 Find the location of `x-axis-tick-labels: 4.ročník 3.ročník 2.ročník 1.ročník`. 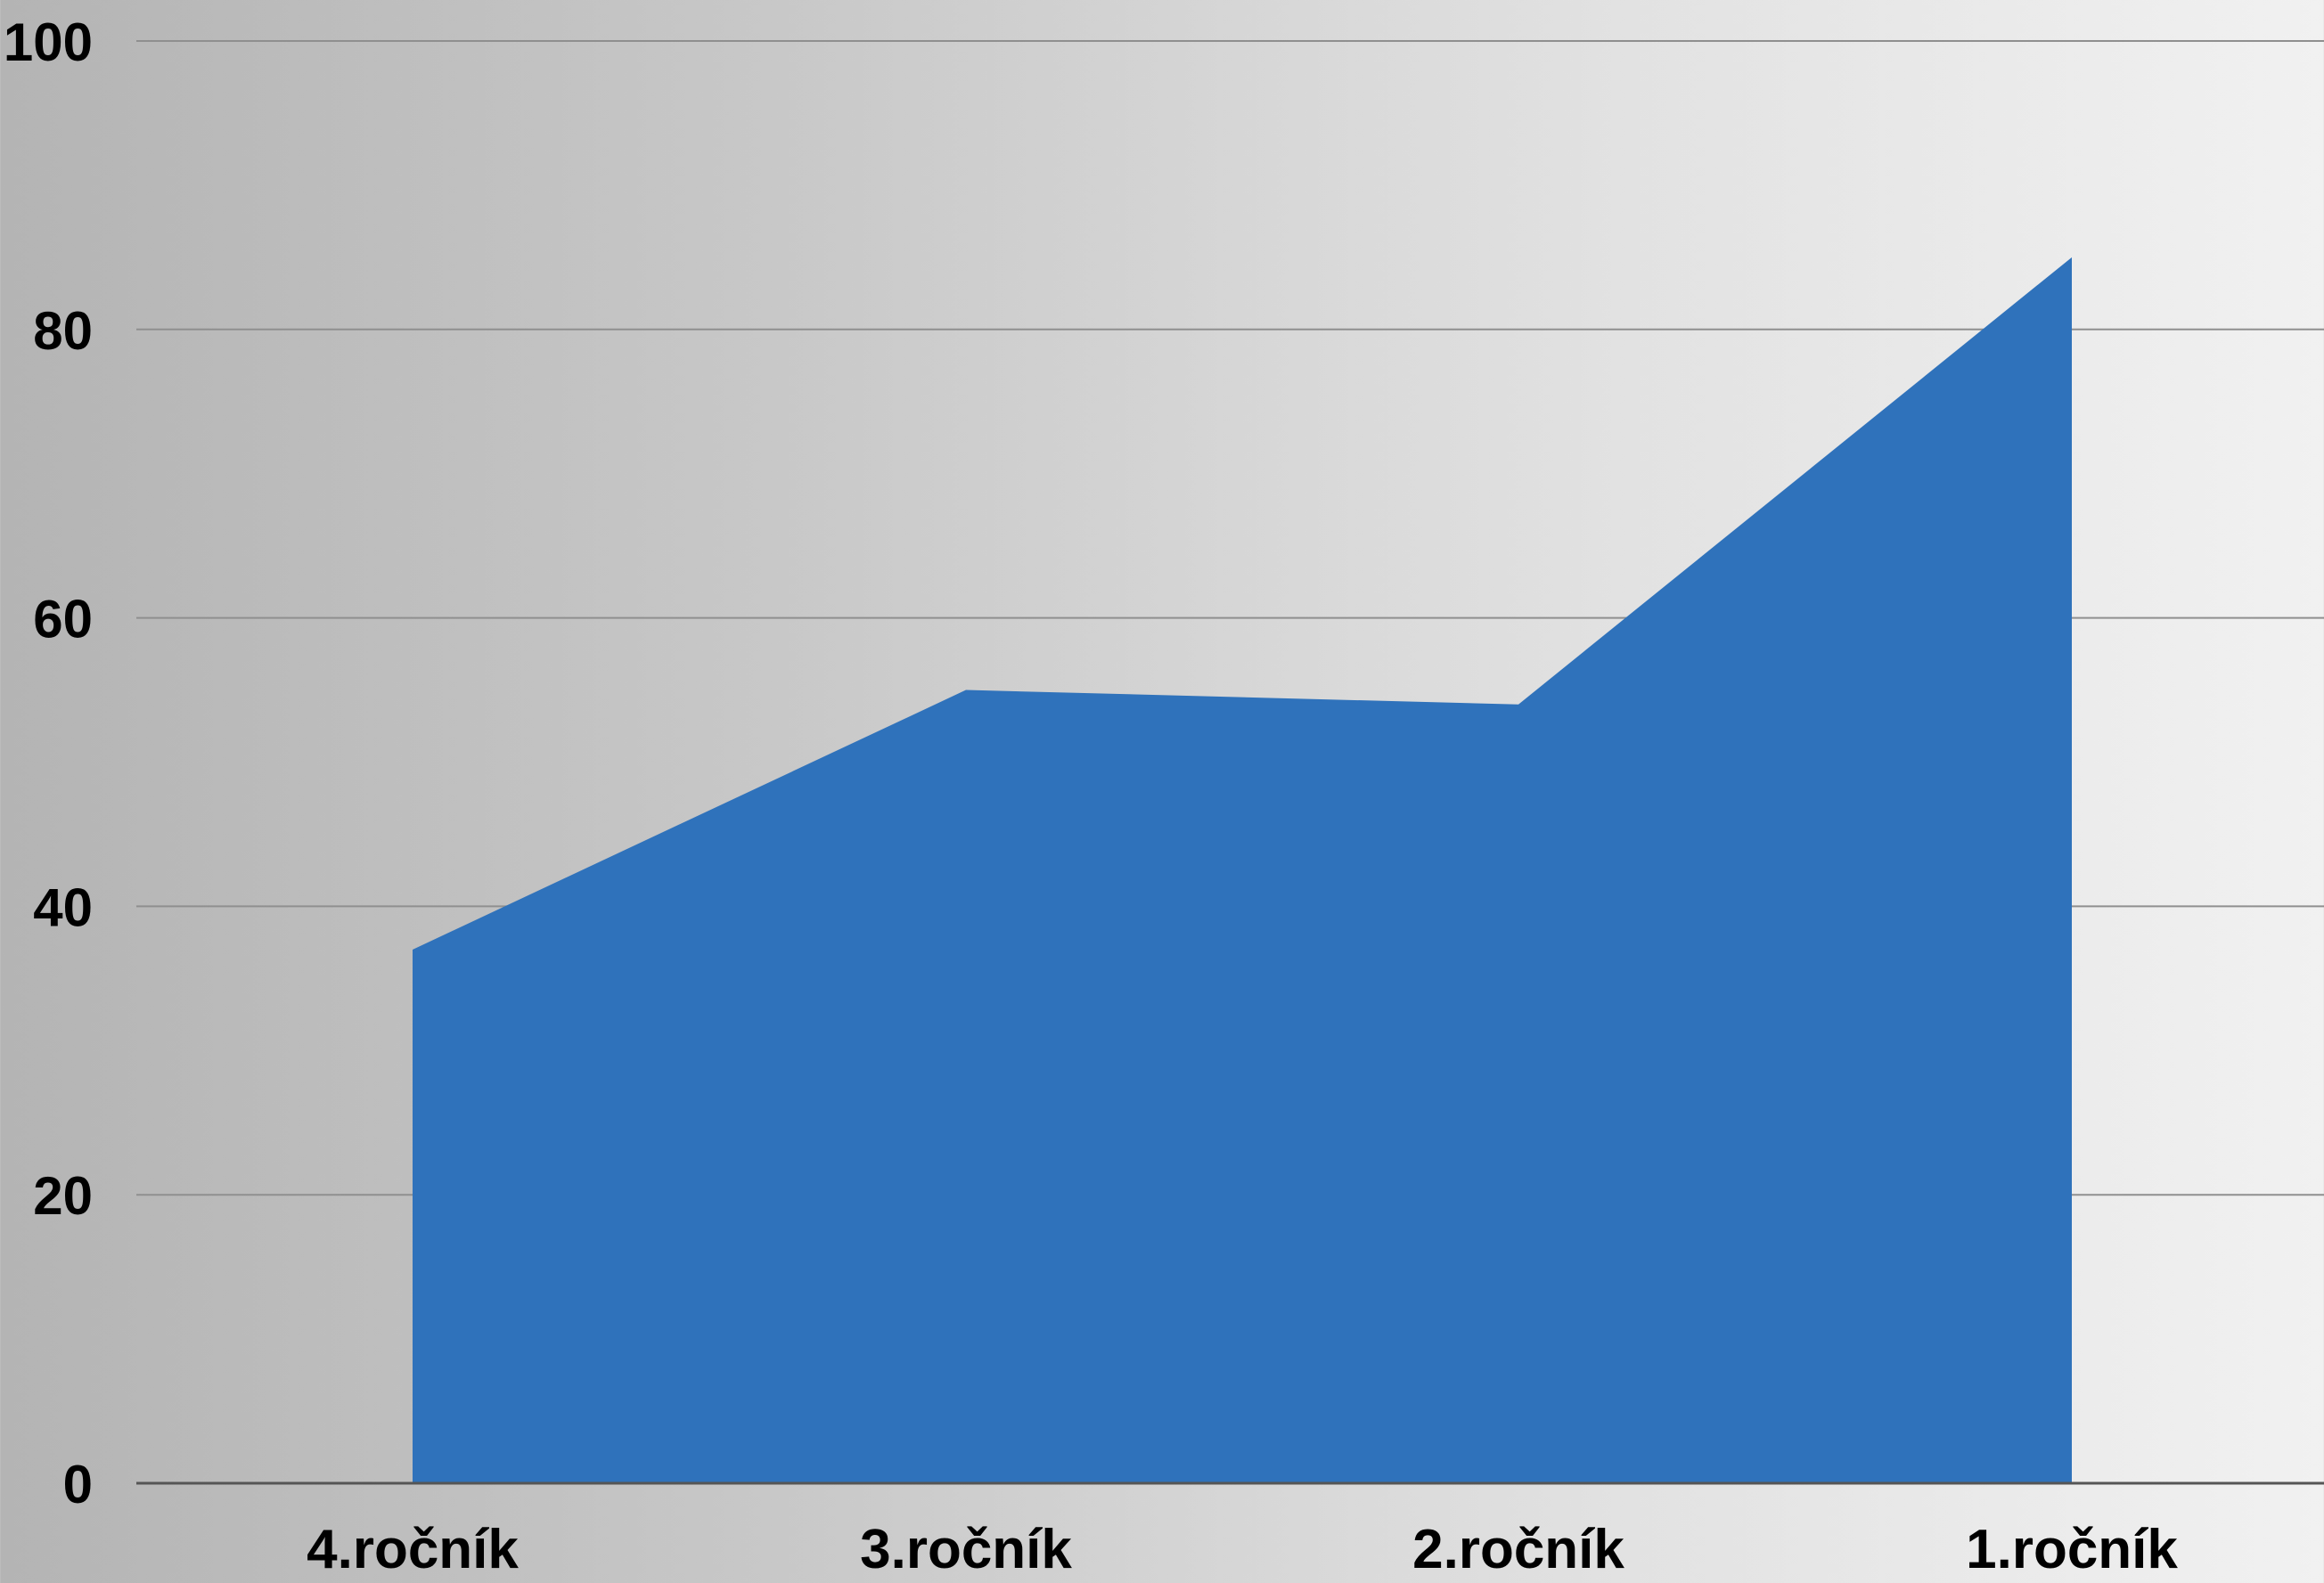

x-axis-tick-labels: 4.ročník 3.ročník 2.ročník 1.ročník is located at coordinates (1242, 1549).